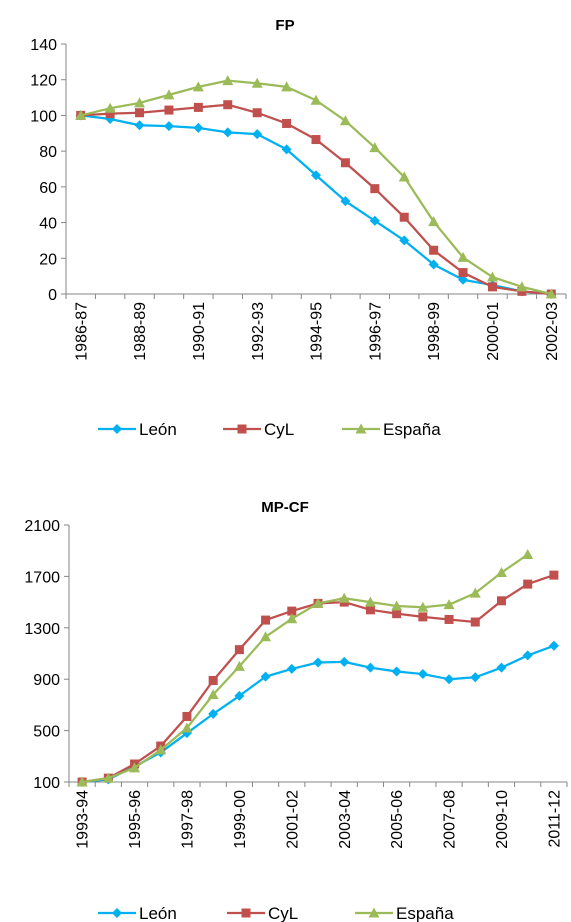  Describe the element at coordinates (188, 819) in the screenshot. I see `x-tick-label: 1997-98` at that location.